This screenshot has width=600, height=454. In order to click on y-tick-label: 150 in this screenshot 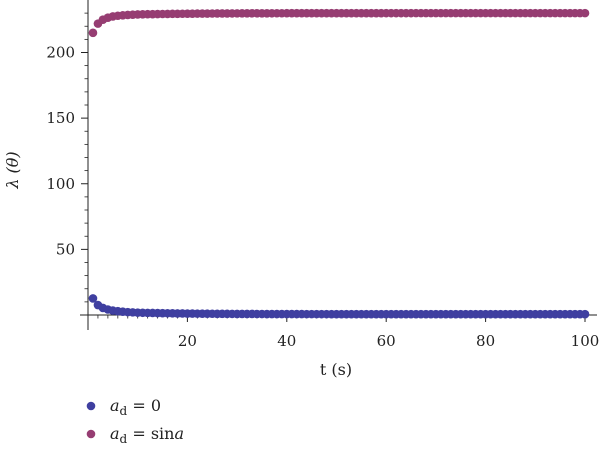, I will do `click(60, 118)`.